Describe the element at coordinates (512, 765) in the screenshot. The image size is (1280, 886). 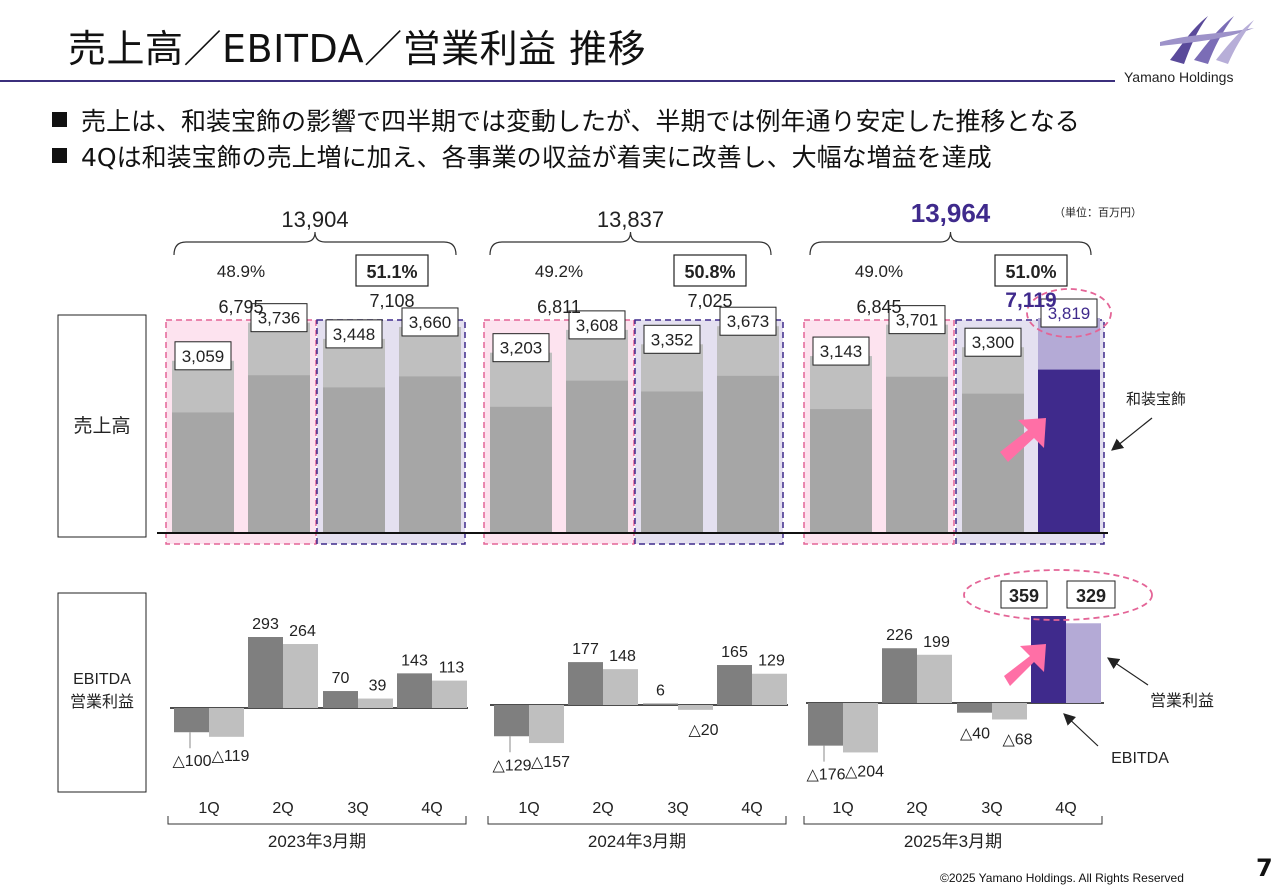
I see `ebitda-value-label: △129` at that location.